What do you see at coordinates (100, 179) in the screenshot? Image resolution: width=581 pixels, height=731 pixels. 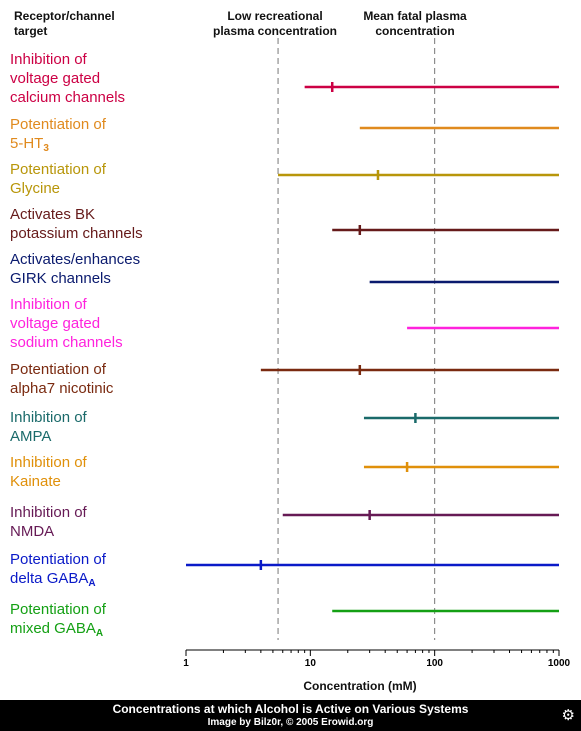 I see `series-label: Potentiation of Glycine` at bounding box center [100, 179].